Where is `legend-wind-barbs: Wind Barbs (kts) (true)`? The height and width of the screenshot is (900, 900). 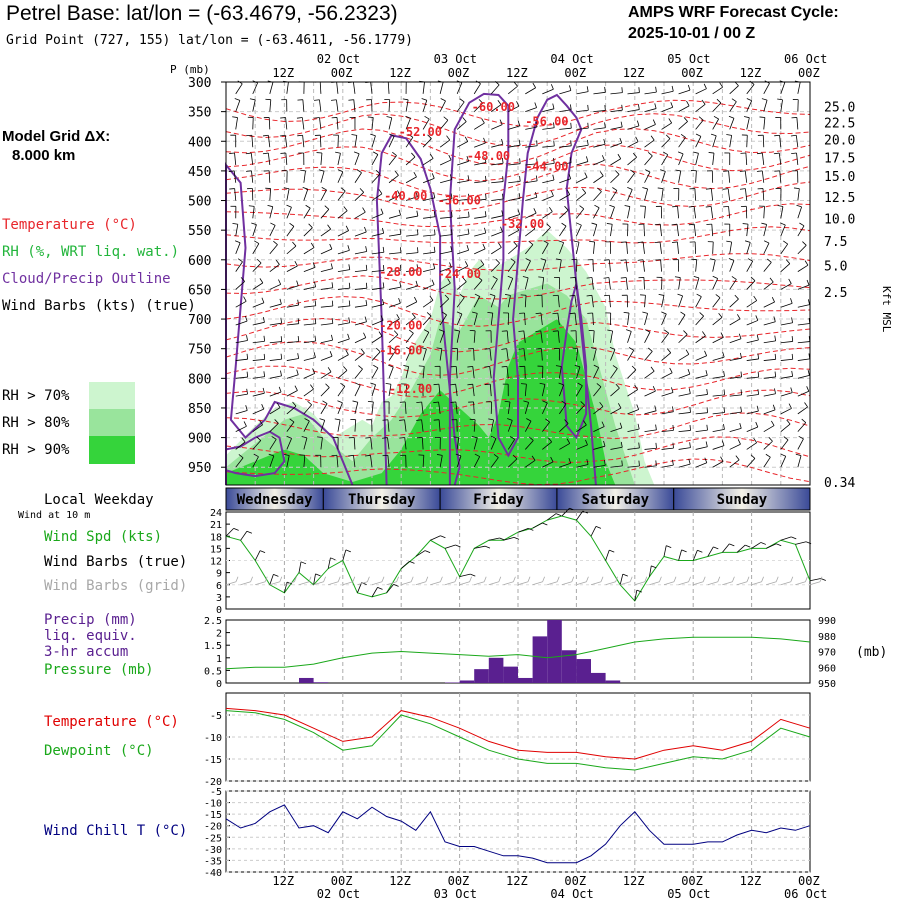
legend-wind-barbs: Wind Barbs (kts) (true) is located at coordinates (99, 306).